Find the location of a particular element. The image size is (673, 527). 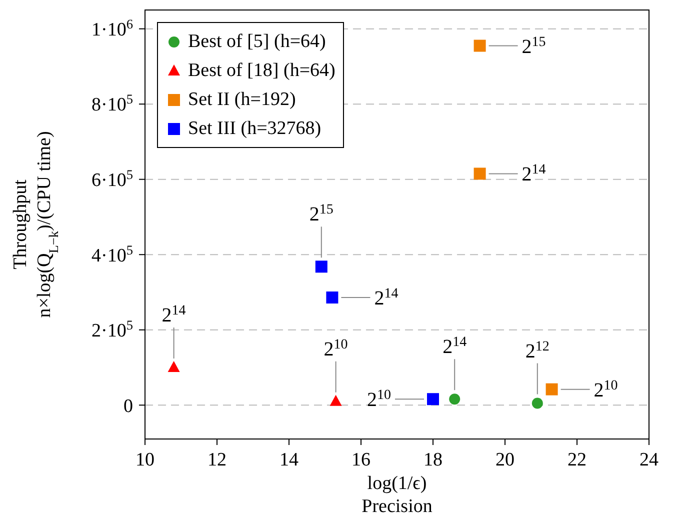

legend-label: Best of [18] (h=64) is located at coordinates (262, 71).